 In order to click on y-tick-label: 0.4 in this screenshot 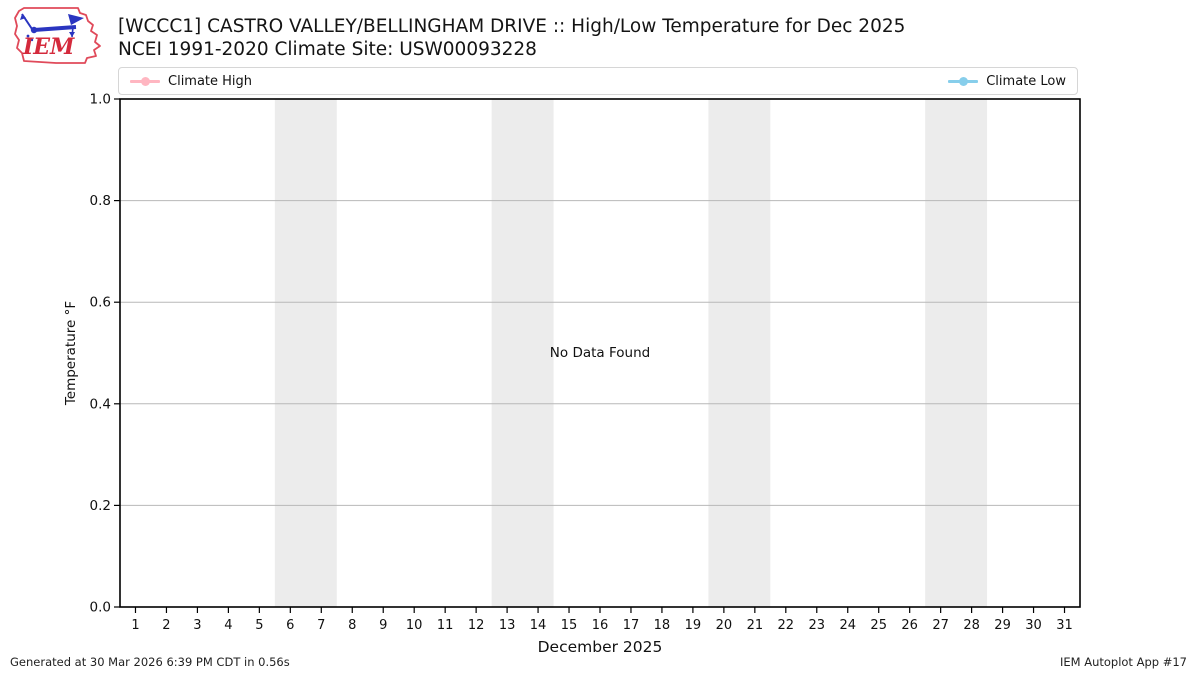, I will do `click(100, 404)`.